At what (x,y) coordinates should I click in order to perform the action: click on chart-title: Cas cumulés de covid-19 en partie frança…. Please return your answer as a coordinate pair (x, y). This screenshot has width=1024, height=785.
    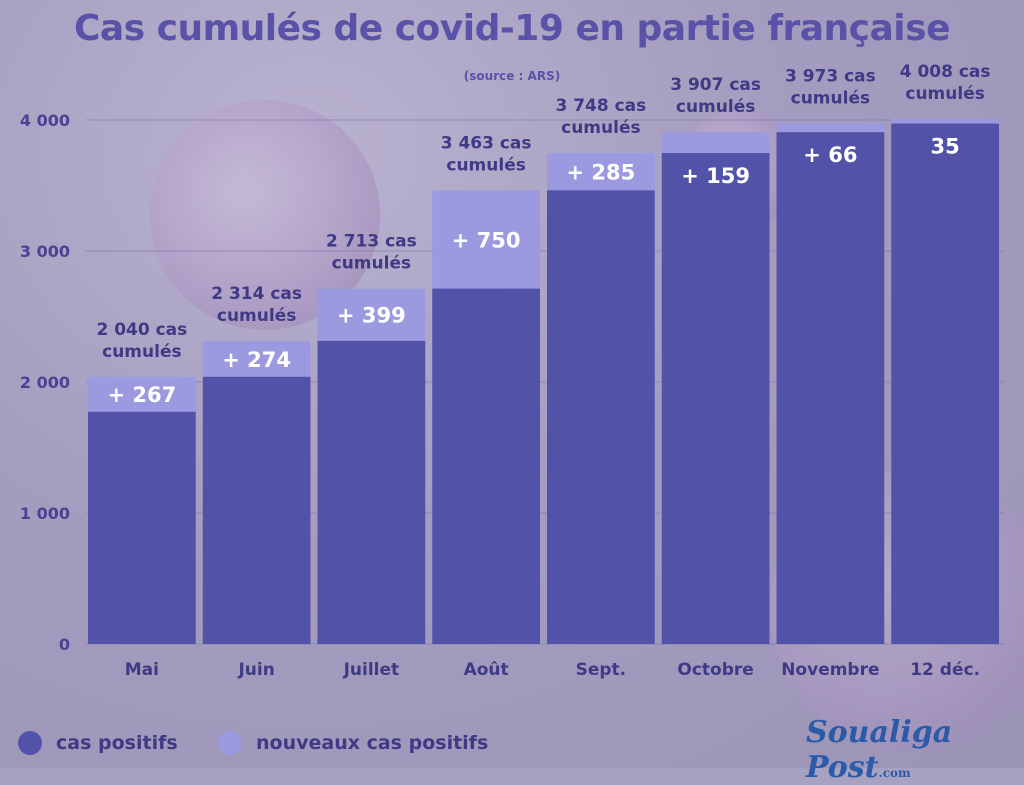
    Looking at the image, I should click on (512, 28).